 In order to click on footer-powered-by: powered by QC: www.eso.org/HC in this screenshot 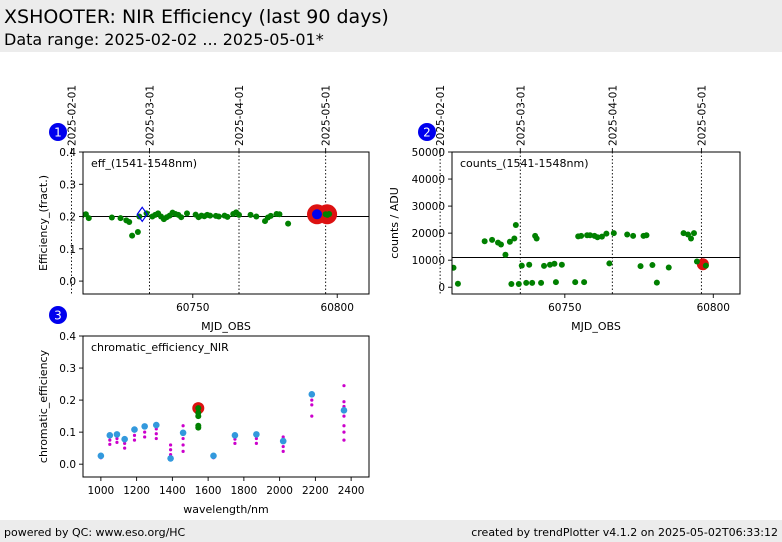, I will do `click(95, 532)`.